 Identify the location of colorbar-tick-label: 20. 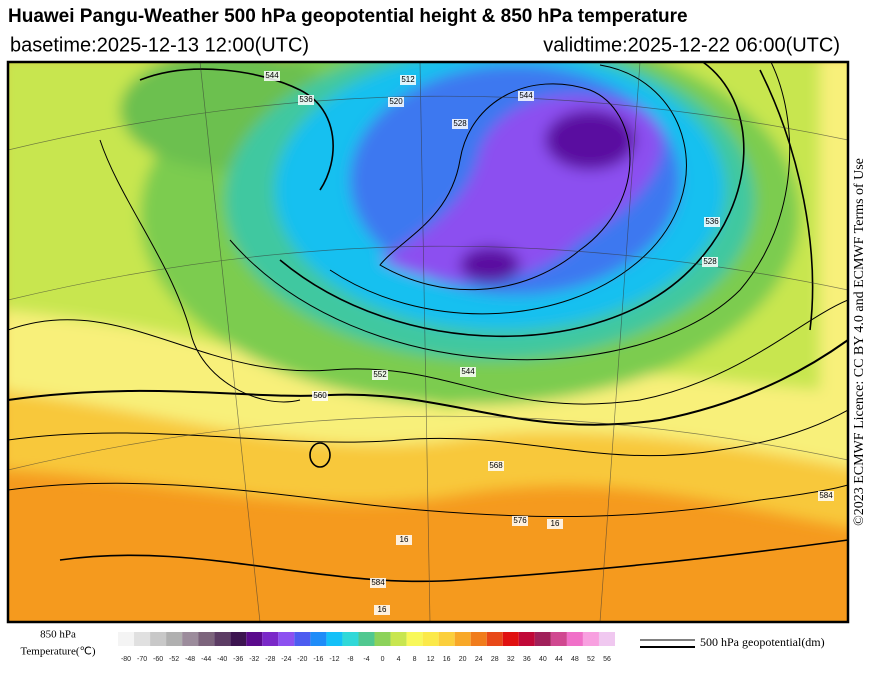
(463, 659).